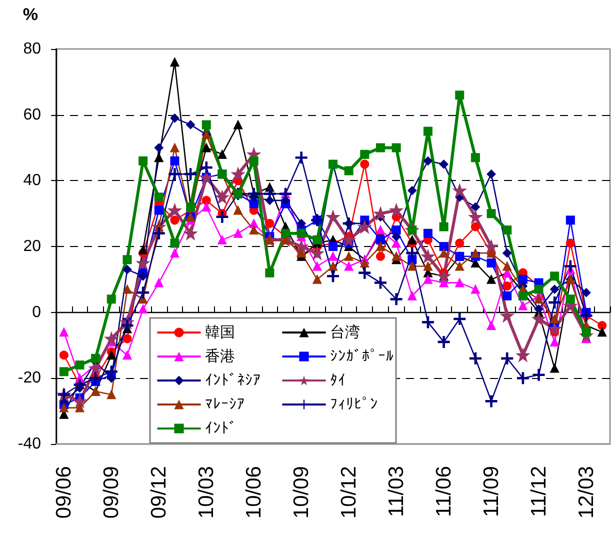 This screenshot has height=551, width=616. Describe the element at coordinates (111, 492) in the screenshot. I see `x-tick-label: 09/09` at that location.